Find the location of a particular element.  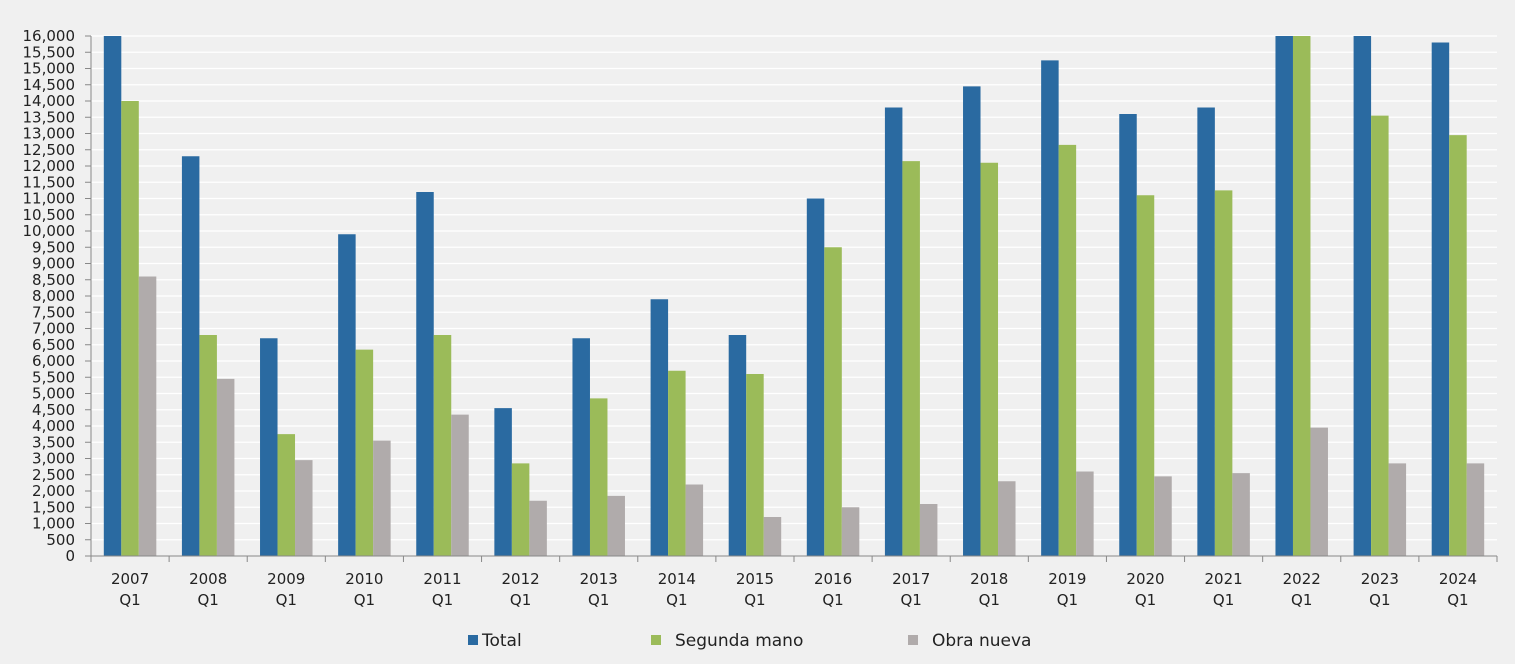

legend-swatch-total is located at coordinates (473, 640).